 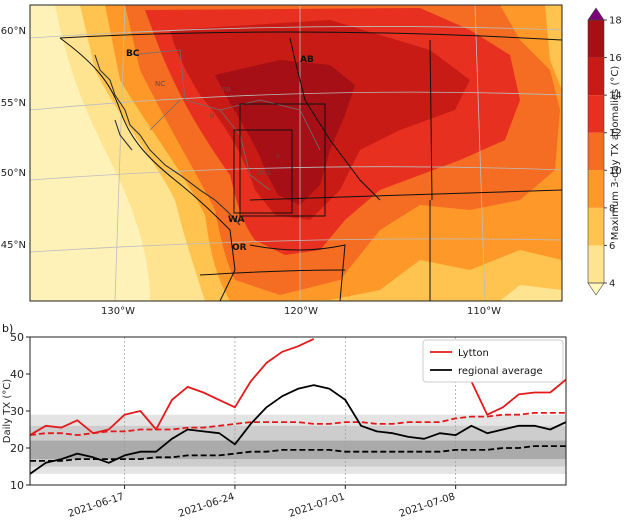 I want to click on subregion-label-wcs: WCS, so click(x=264, y=173).